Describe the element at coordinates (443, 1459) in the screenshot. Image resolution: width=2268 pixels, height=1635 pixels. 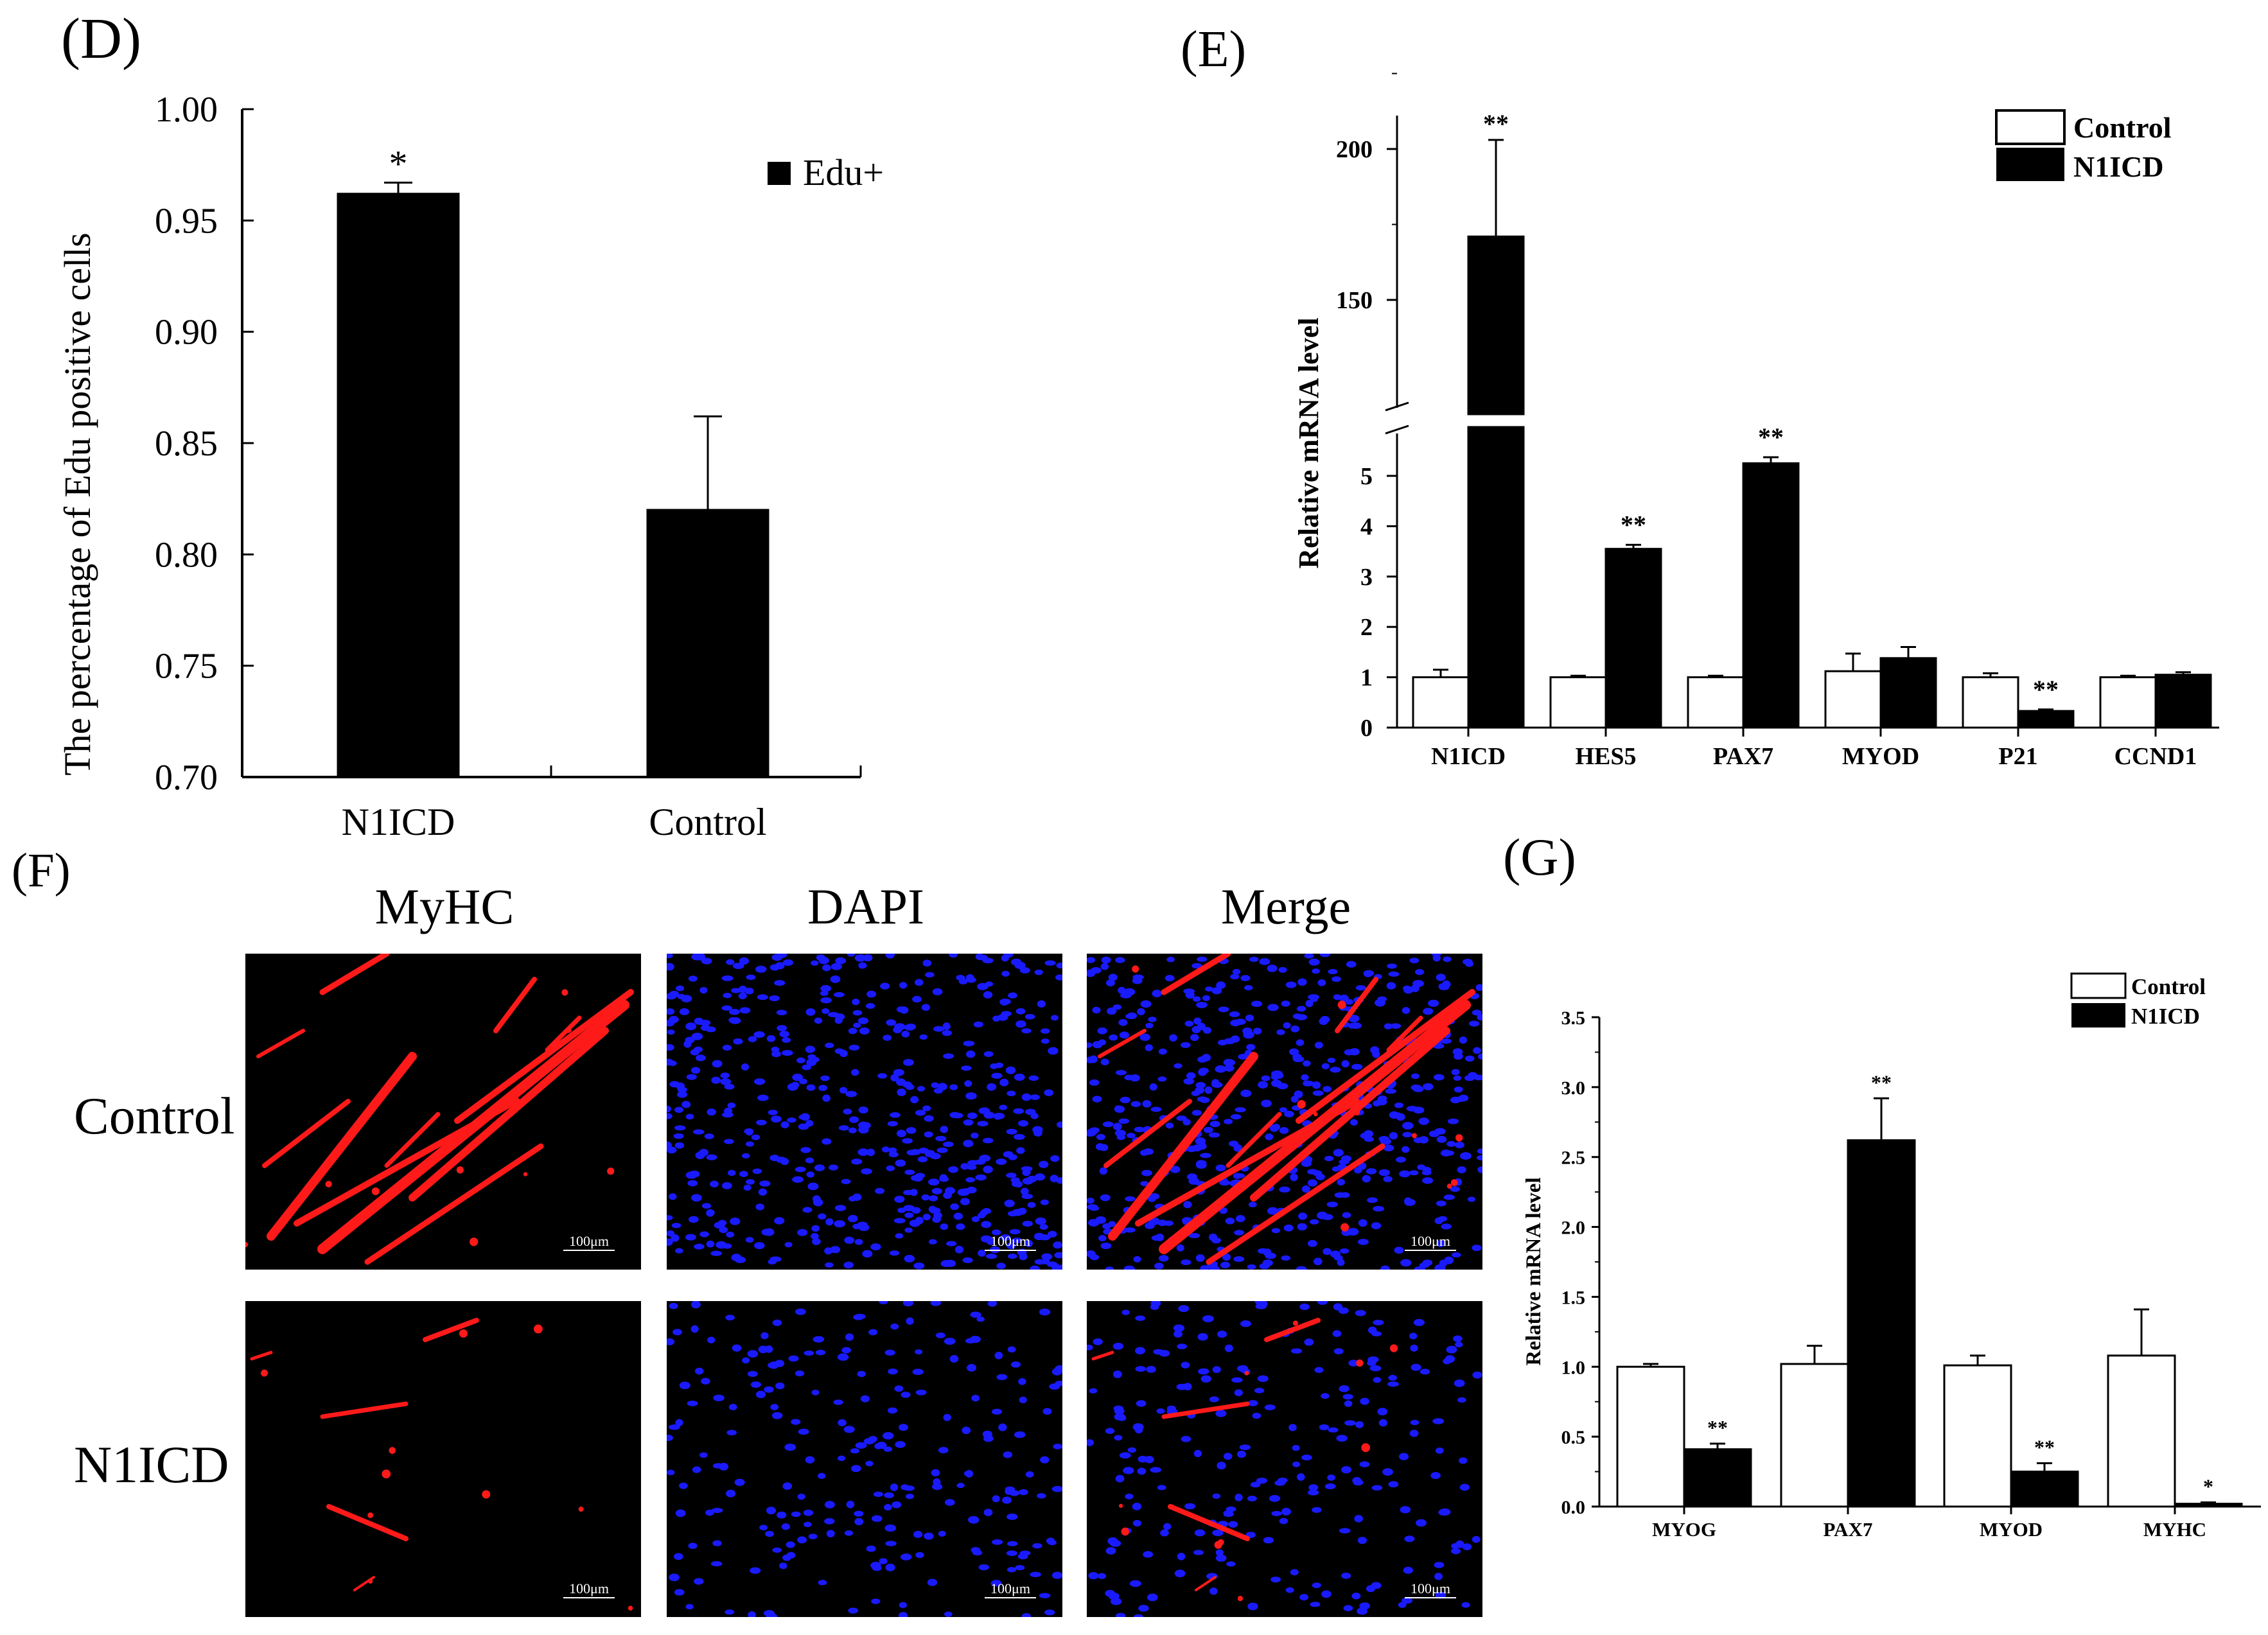
I see `micrograph-n1icd-myhc: 100μm` at that location.